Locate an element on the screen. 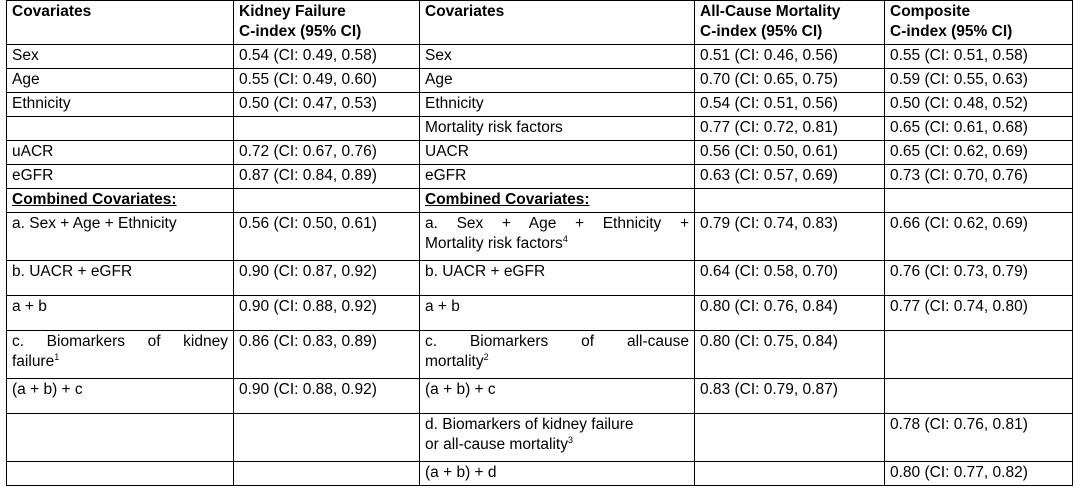 This screenshot has height=501, width=1080. kf-cindex: 0.56 (CI: 0.50, 0.61) is located at coordinates (326, 236).